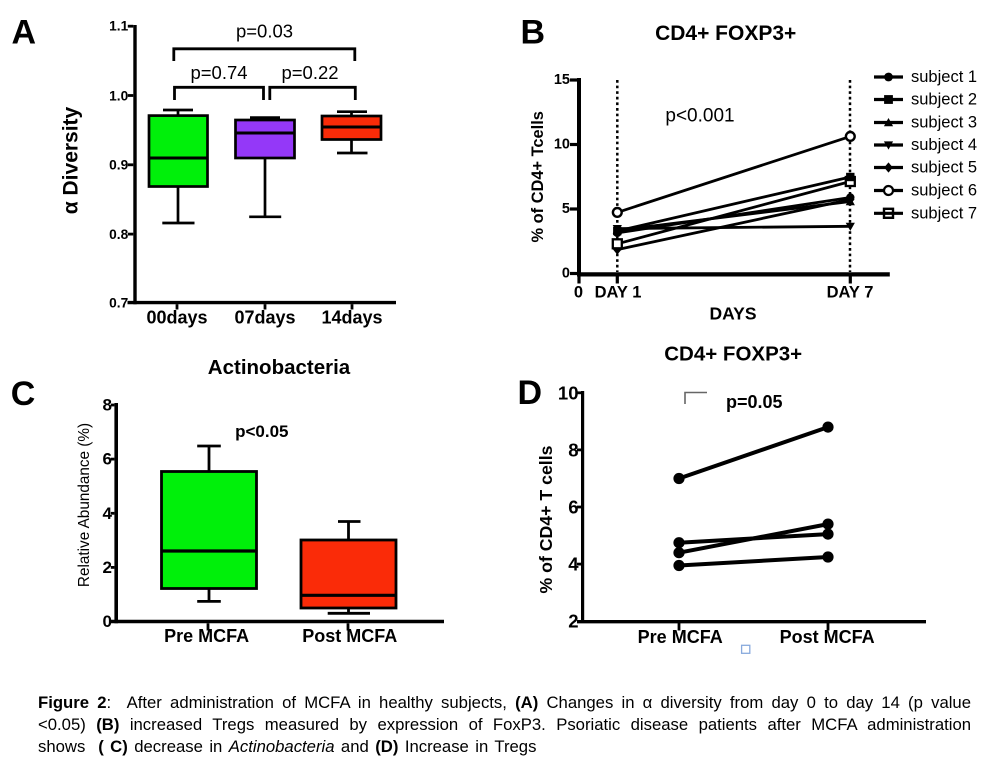  Describe the element at coordinates (944, 100) in the screenshot. I see `svg-text: subject 2` at that location.